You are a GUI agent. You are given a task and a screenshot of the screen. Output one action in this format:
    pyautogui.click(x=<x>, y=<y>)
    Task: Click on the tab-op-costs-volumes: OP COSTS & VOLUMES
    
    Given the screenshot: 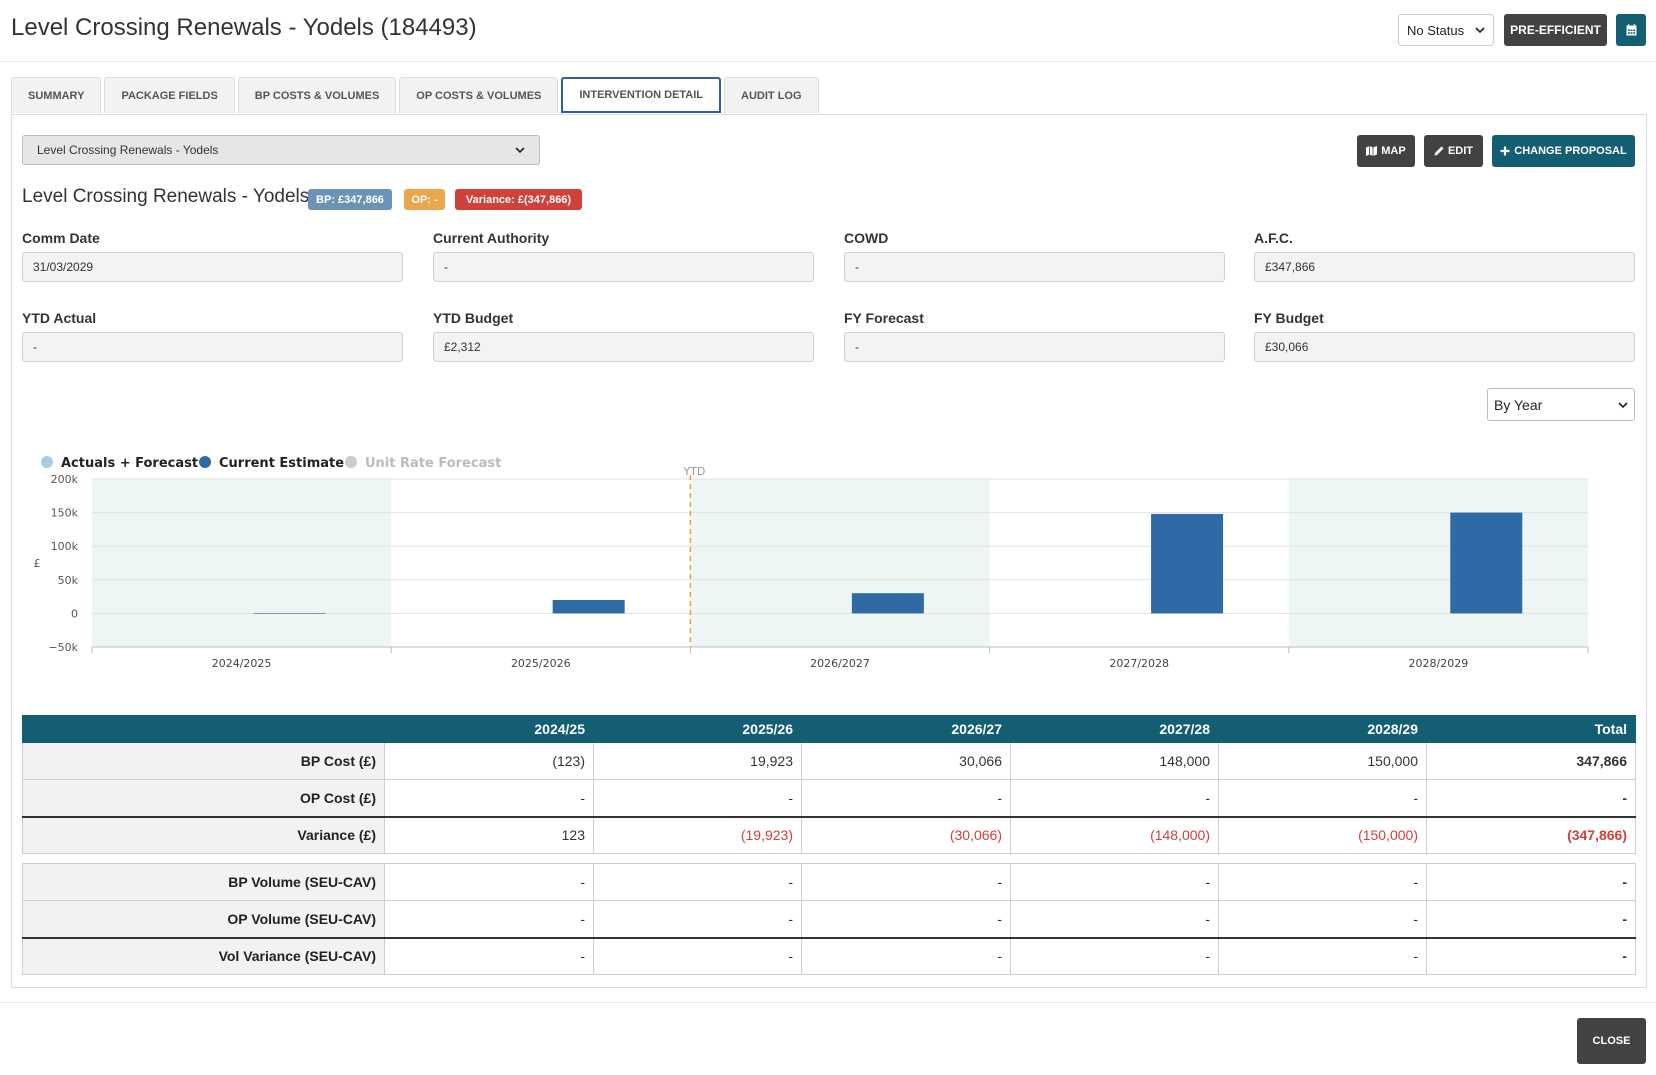 What is the action you would take?
    pyautogui.click(x=479, y=95)
    